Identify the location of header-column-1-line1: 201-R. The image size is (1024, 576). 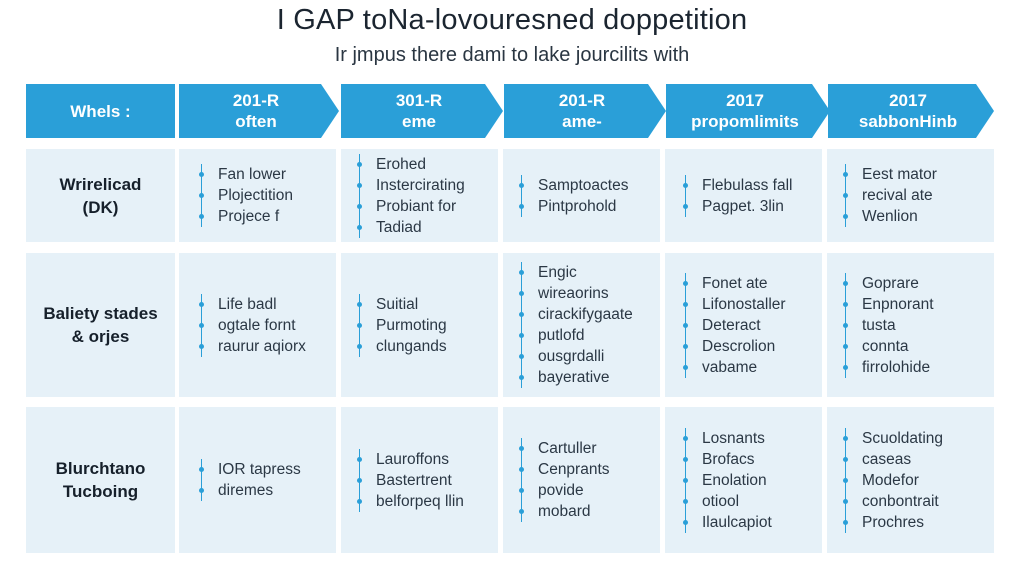
(256, 100).